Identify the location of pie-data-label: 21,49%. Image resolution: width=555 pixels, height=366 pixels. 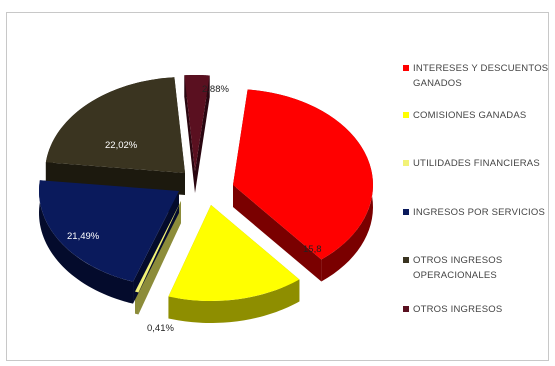
(83, 236).